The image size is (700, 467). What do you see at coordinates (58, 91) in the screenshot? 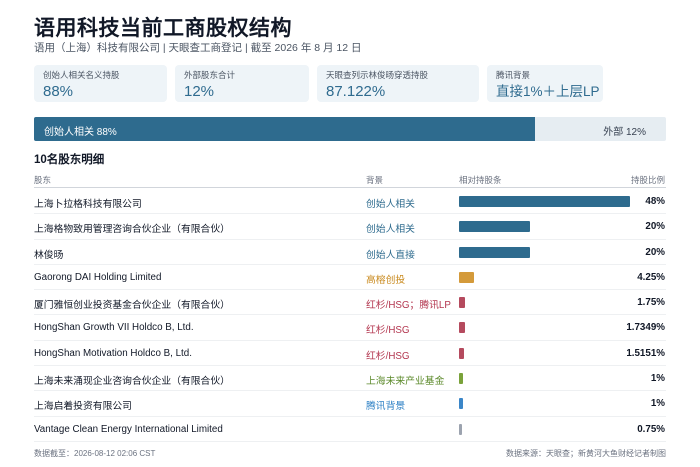
I see `card-value: 88%` at bounding box center [58, 91].